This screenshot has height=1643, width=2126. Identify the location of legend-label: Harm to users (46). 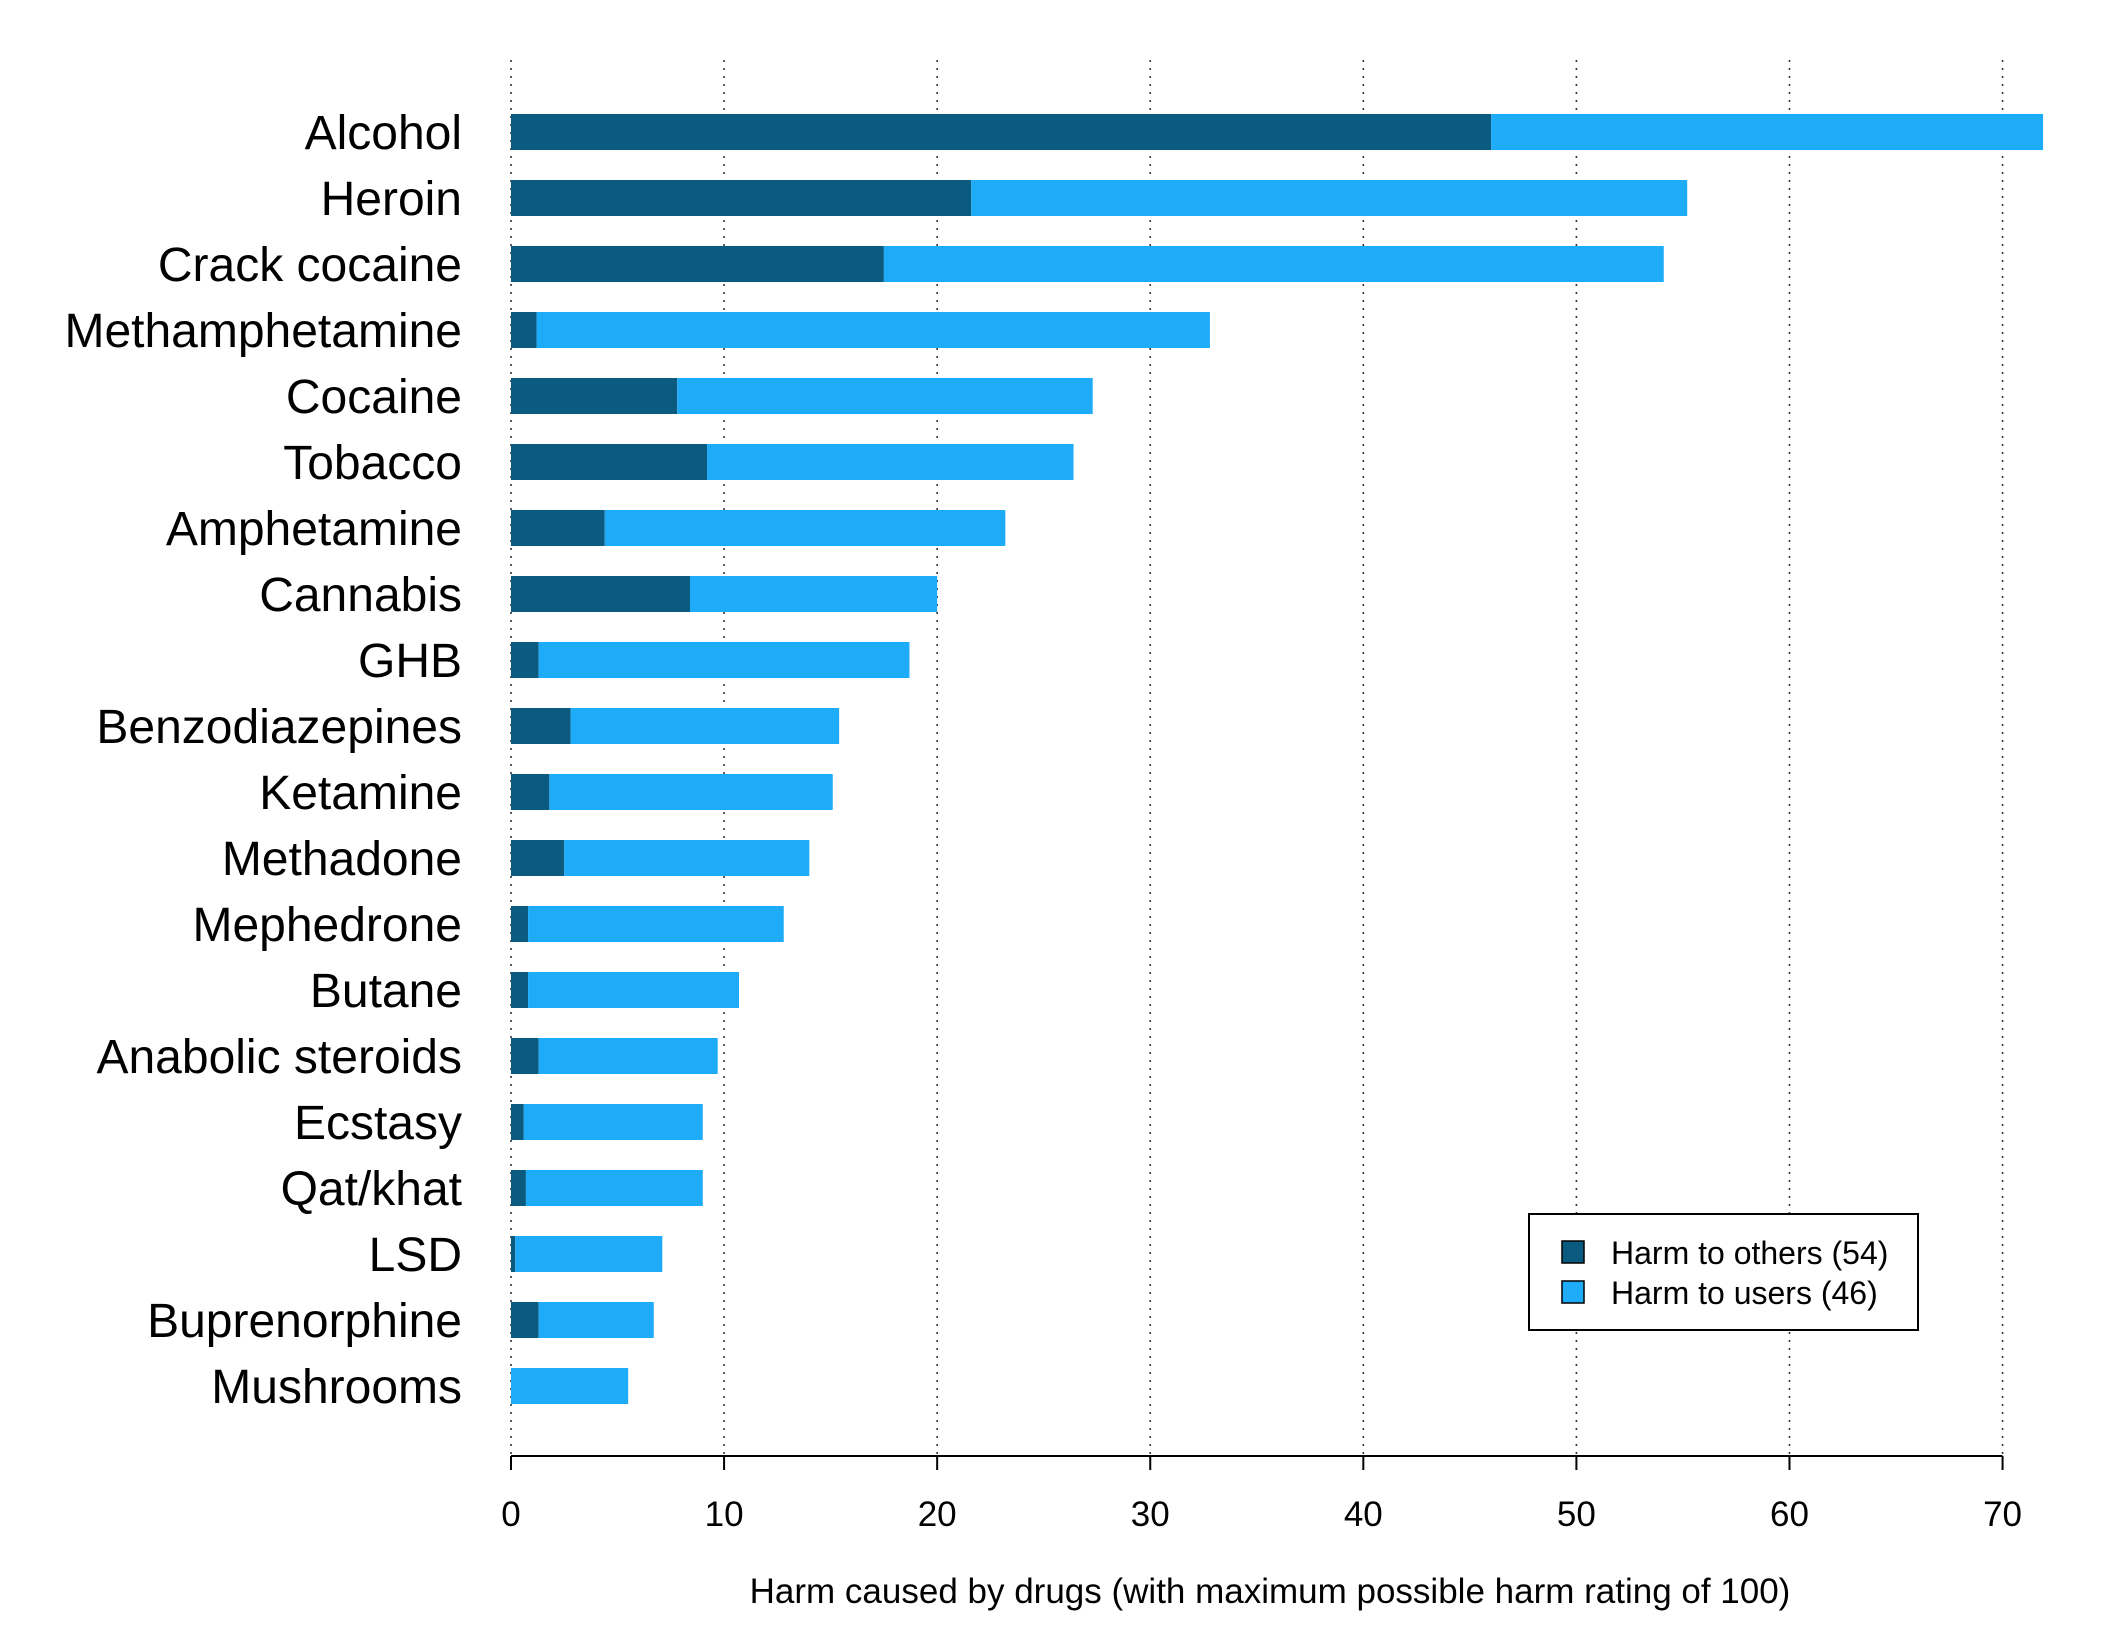
(1744, 1293).